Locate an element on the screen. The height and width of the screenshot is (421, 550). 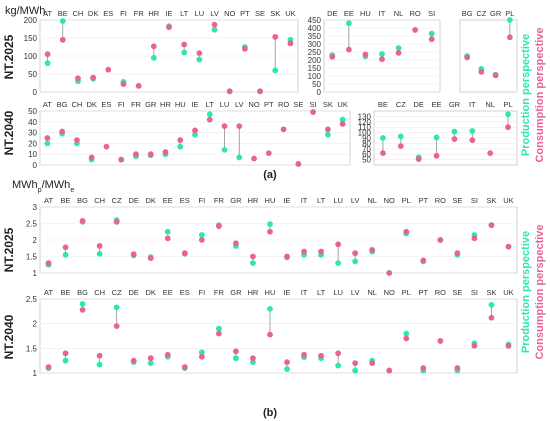
category-label-it: IT is located at coordinates (304, 292).